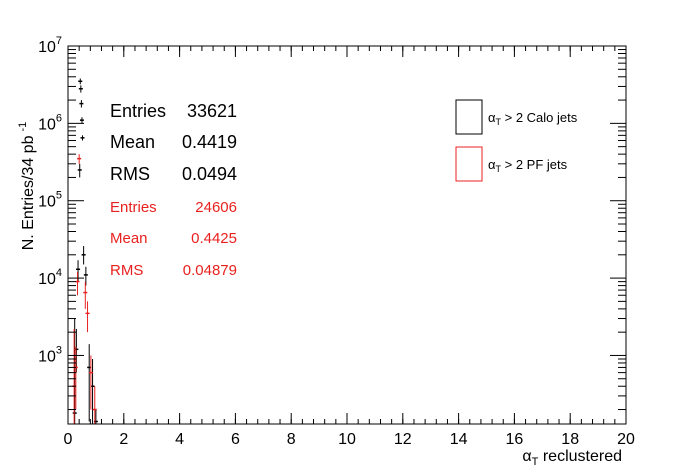  Describe the element at coordinates (84, 289) in the screenshot. I see `series-pf` at that location.